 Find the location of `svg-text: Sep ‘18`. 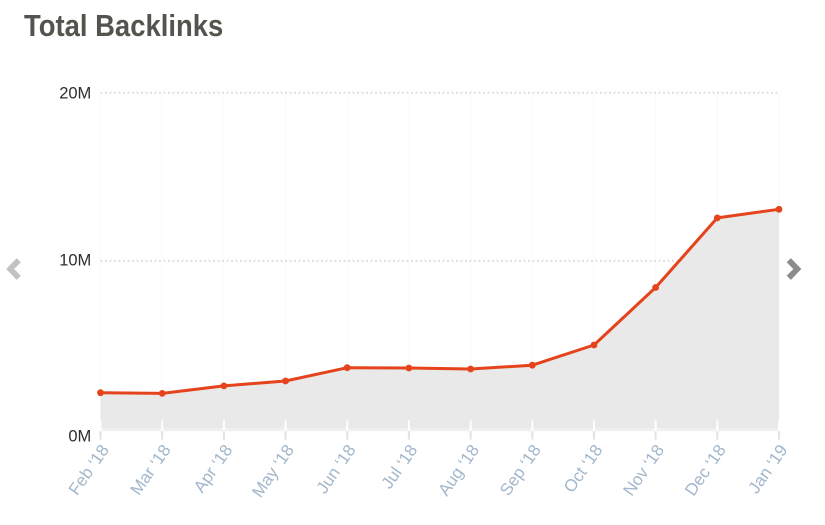

svg-text: Sep ‘18 is located at coordinates (520, 470).